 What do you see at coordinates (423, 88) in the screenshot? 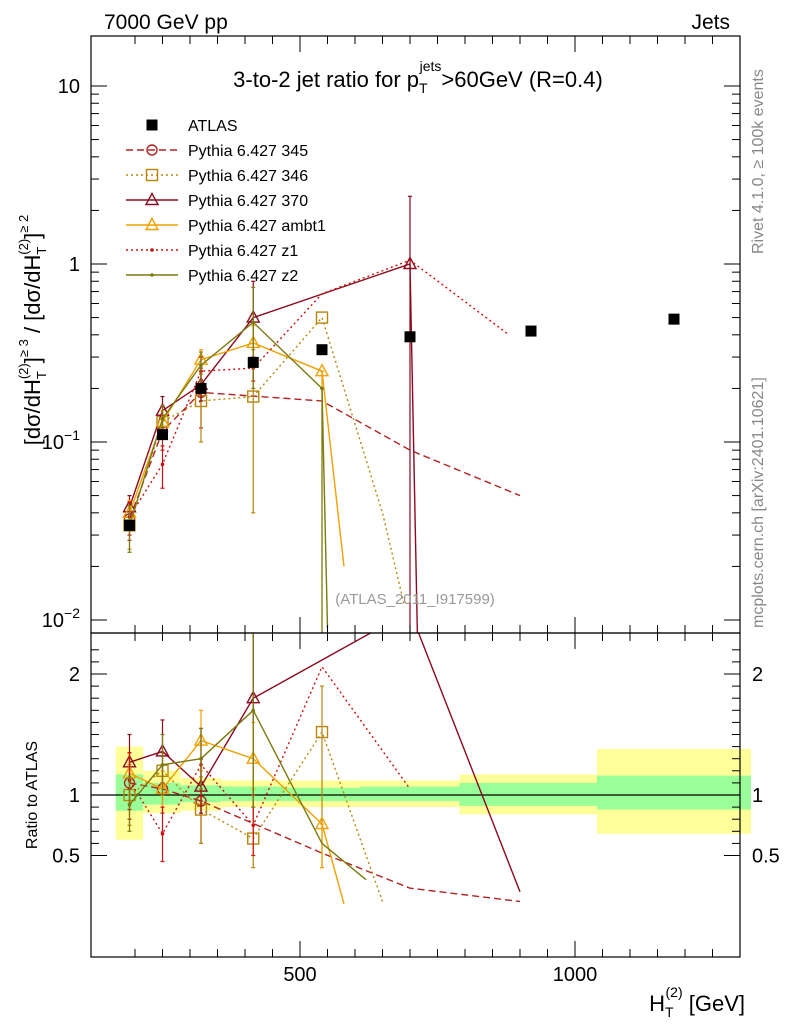
I see `title-sub: T` at bounding box center [423, 88].